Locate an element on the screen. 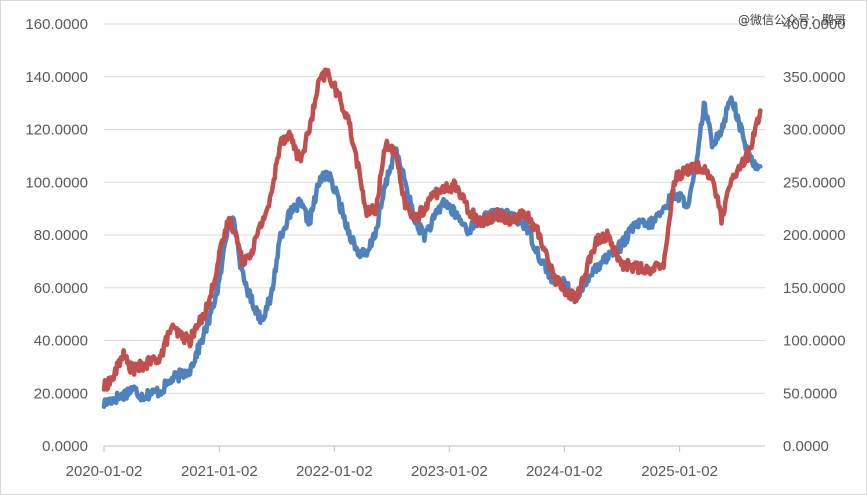  y-right-tick-label: 200.0000 is located at coordinates (814, 235).